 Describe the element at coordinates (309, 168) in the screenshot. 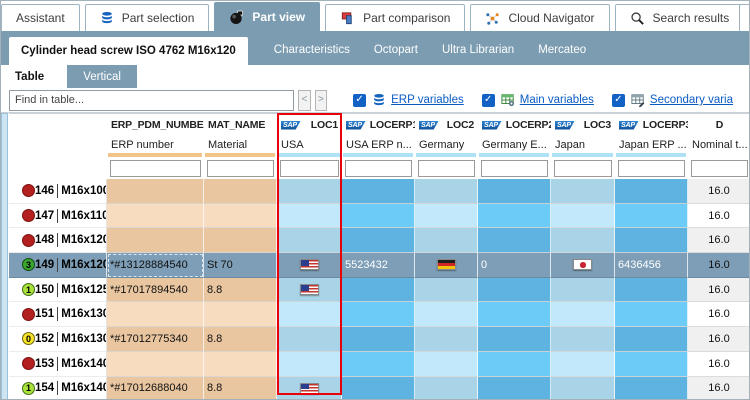

I see `filter-input-loc1` at that location.